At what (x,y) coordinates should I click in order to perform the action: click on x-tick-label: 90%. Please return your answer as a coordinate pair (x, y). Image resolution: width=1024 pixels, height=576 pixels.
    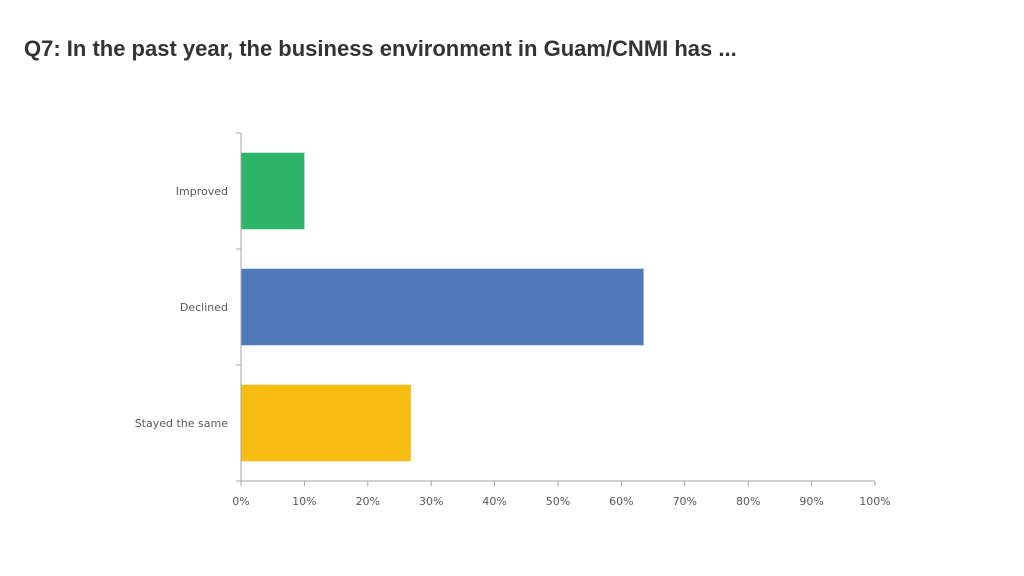
    Looking at the image, I should click on (811, 501).